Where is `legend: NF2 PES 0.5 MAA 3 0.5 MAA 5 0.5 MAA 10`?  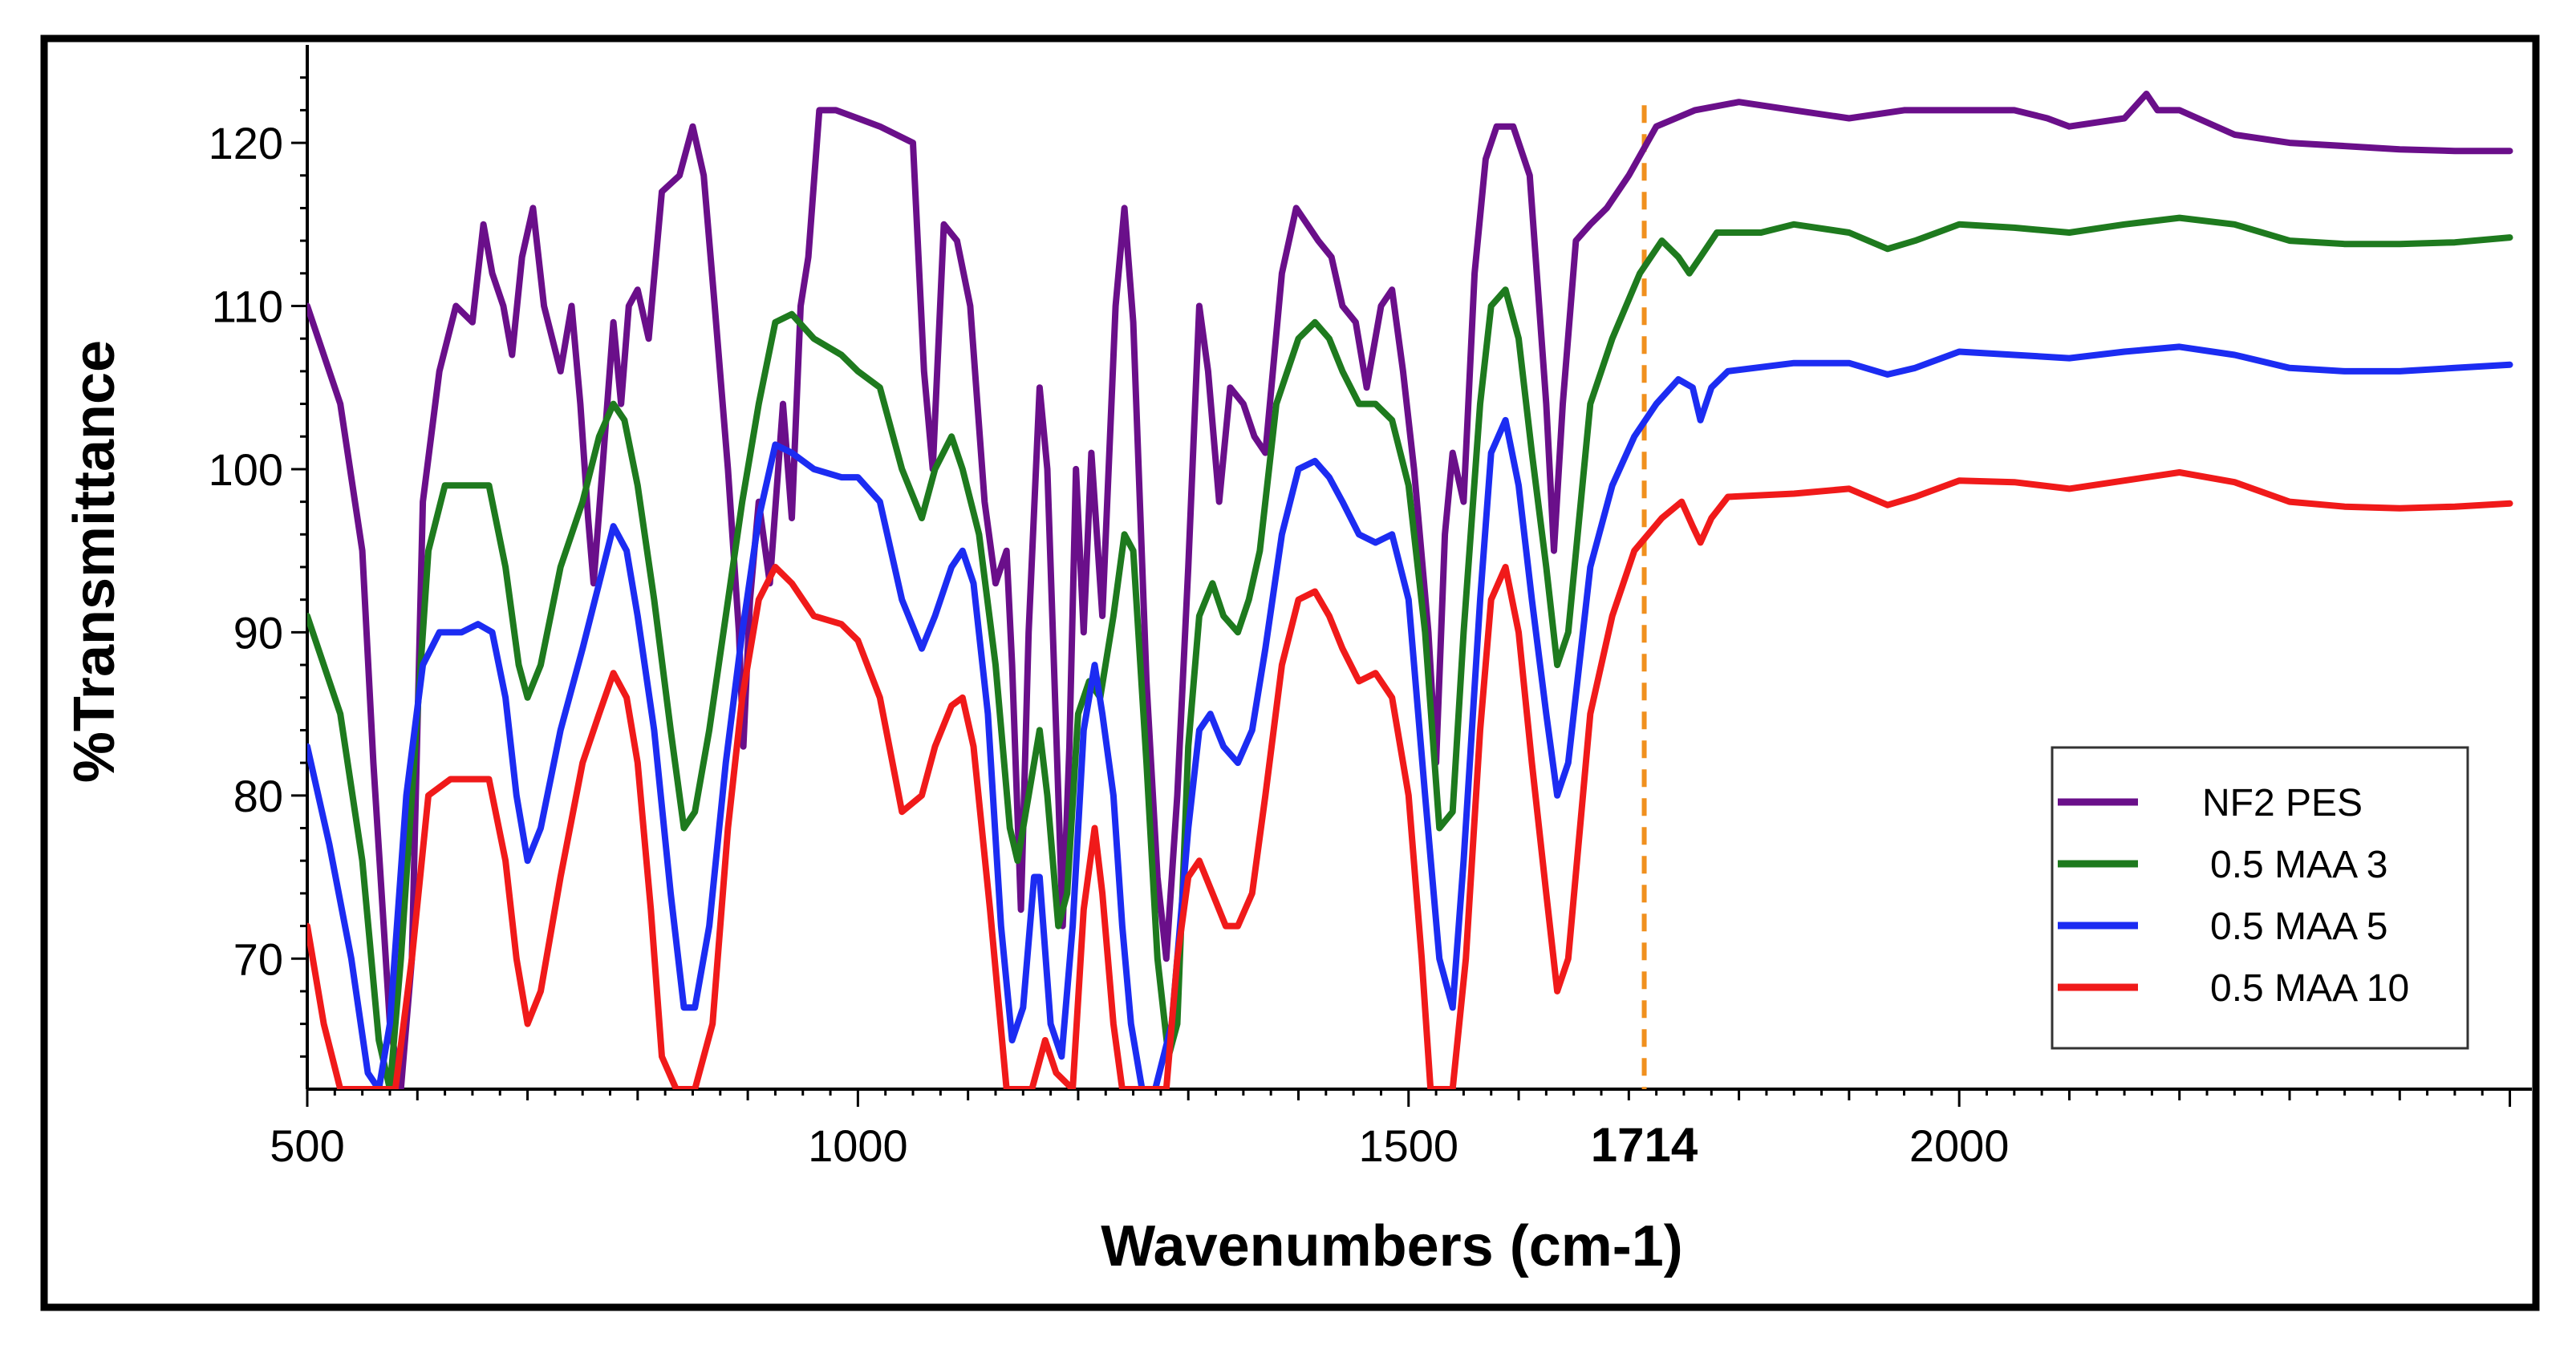
legend: NF2 PES 0.5 MAA 3 0.5 MAA 5 0.5 MAA 10 is located at coordinates (2260, 898).